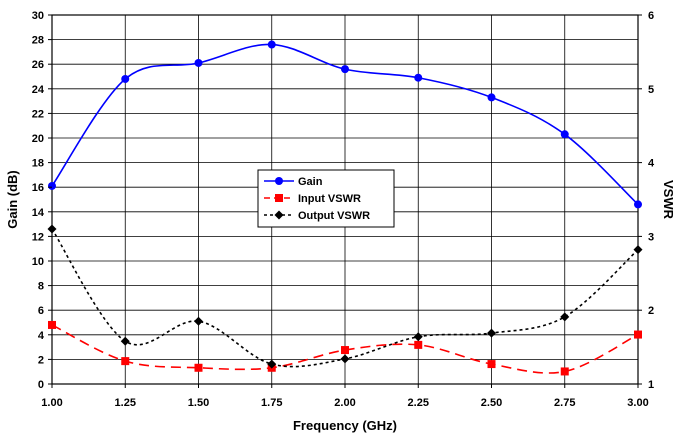 Image resolution: width=673 pixels, height=437 pixels. Describe the element at coordinates (38, 41) in the screenshot. I see `y-tick-label: 28` at that location.